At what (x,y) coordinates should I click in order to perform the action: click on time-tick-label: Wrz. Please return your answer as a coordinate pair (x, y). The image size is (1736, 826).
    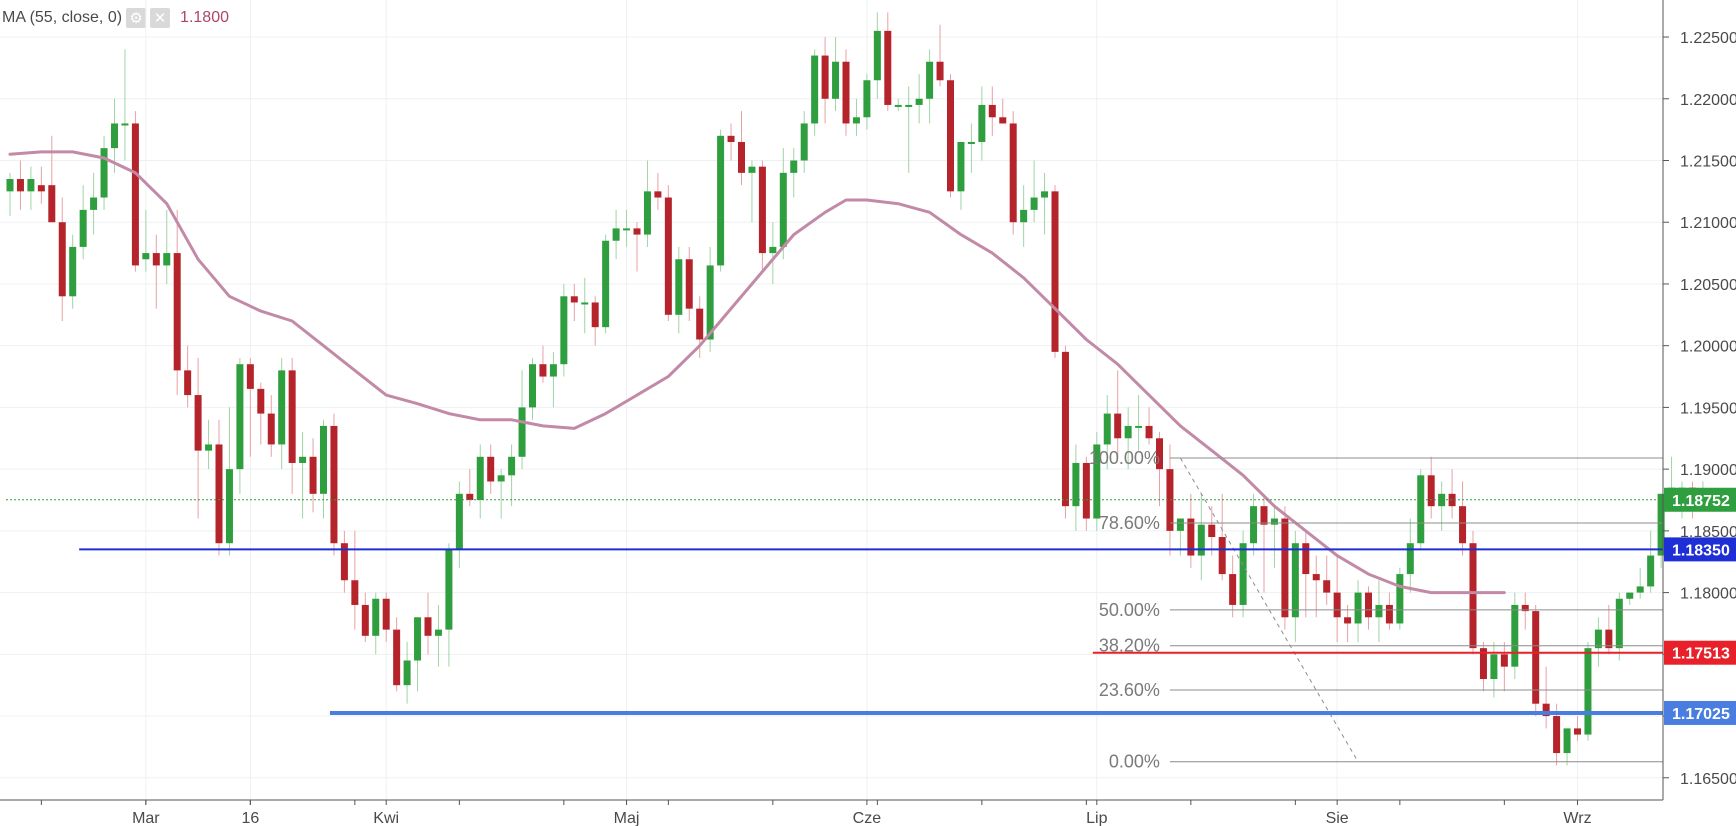
    Looking at the image, I should click on (1577, 818).